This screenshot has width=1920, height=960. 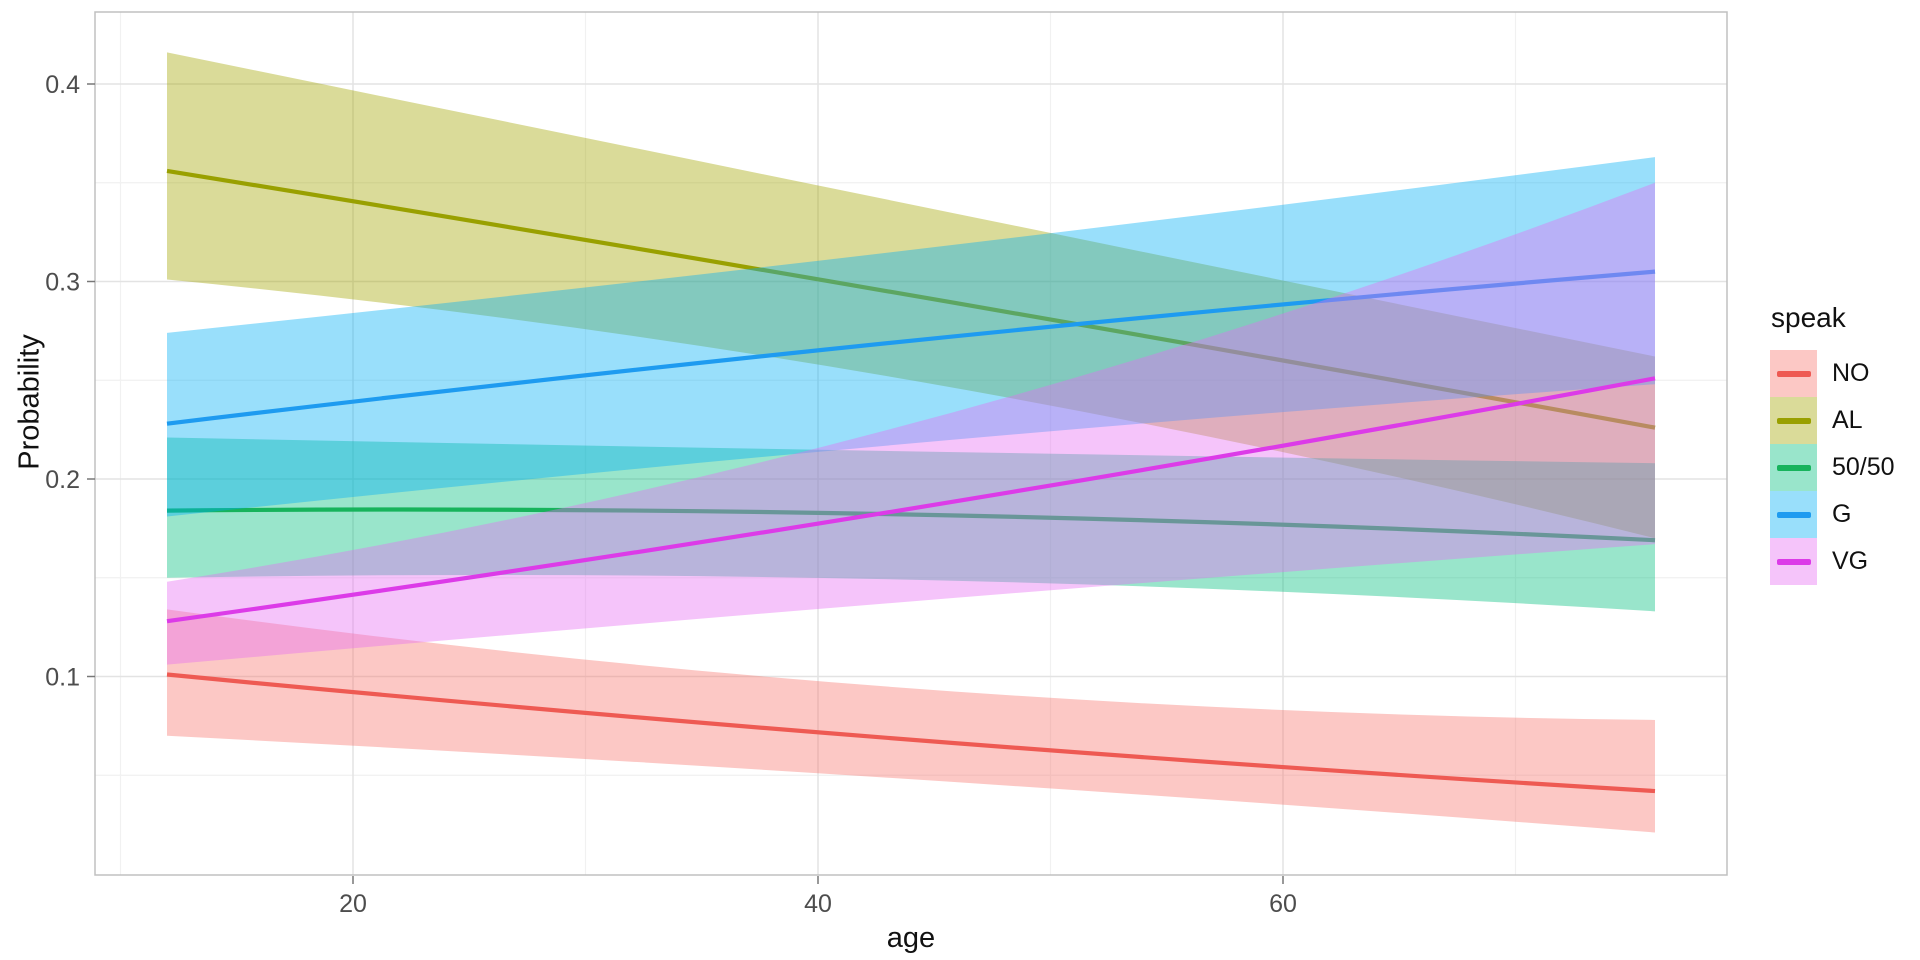 I want to click on legend-item-g: G, so click(x=1832, y=514).